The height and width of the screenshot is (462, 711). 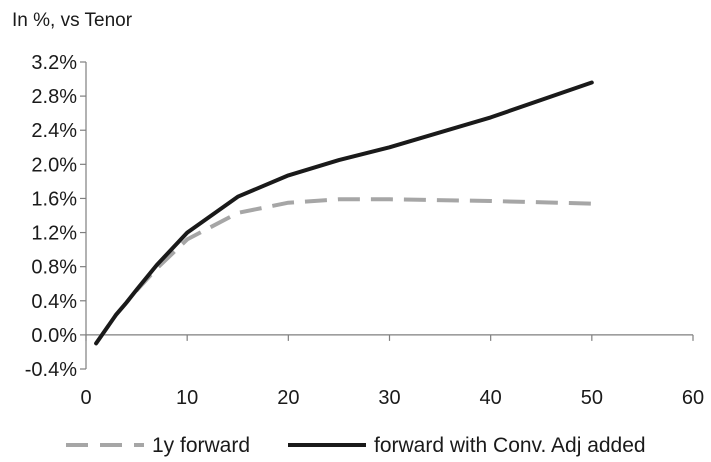 What do you see at coordinates (491, 398) in the screenshot?
I see `x-tick-label: 40` at bounding box center [491, 398].